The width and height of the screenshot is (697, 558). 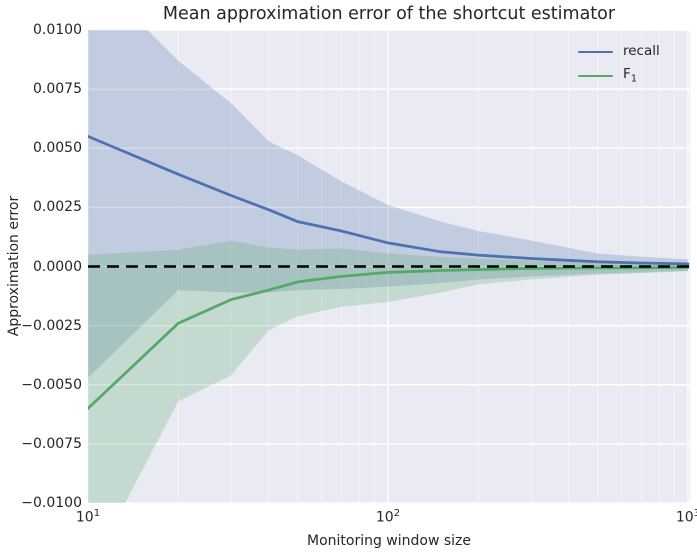 I want to click on y-tick-label: 0.0075, so click(x=57, y=89).